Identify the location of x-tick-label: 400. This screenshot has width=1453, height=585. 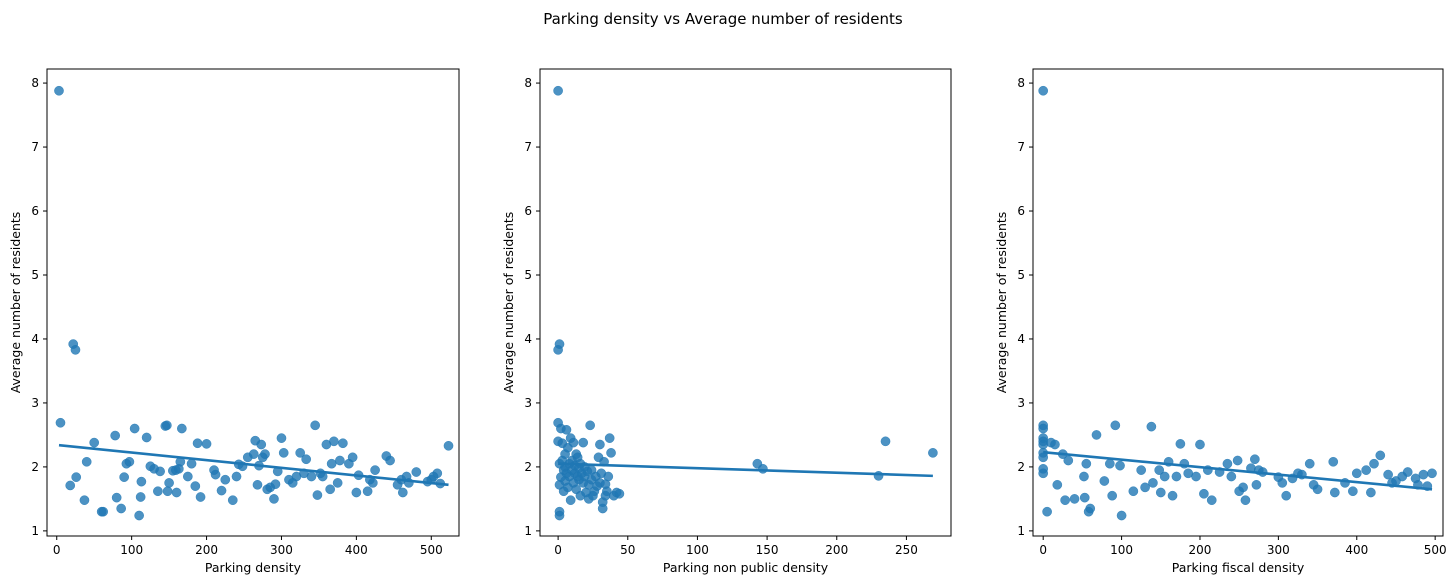
(1356, 550).